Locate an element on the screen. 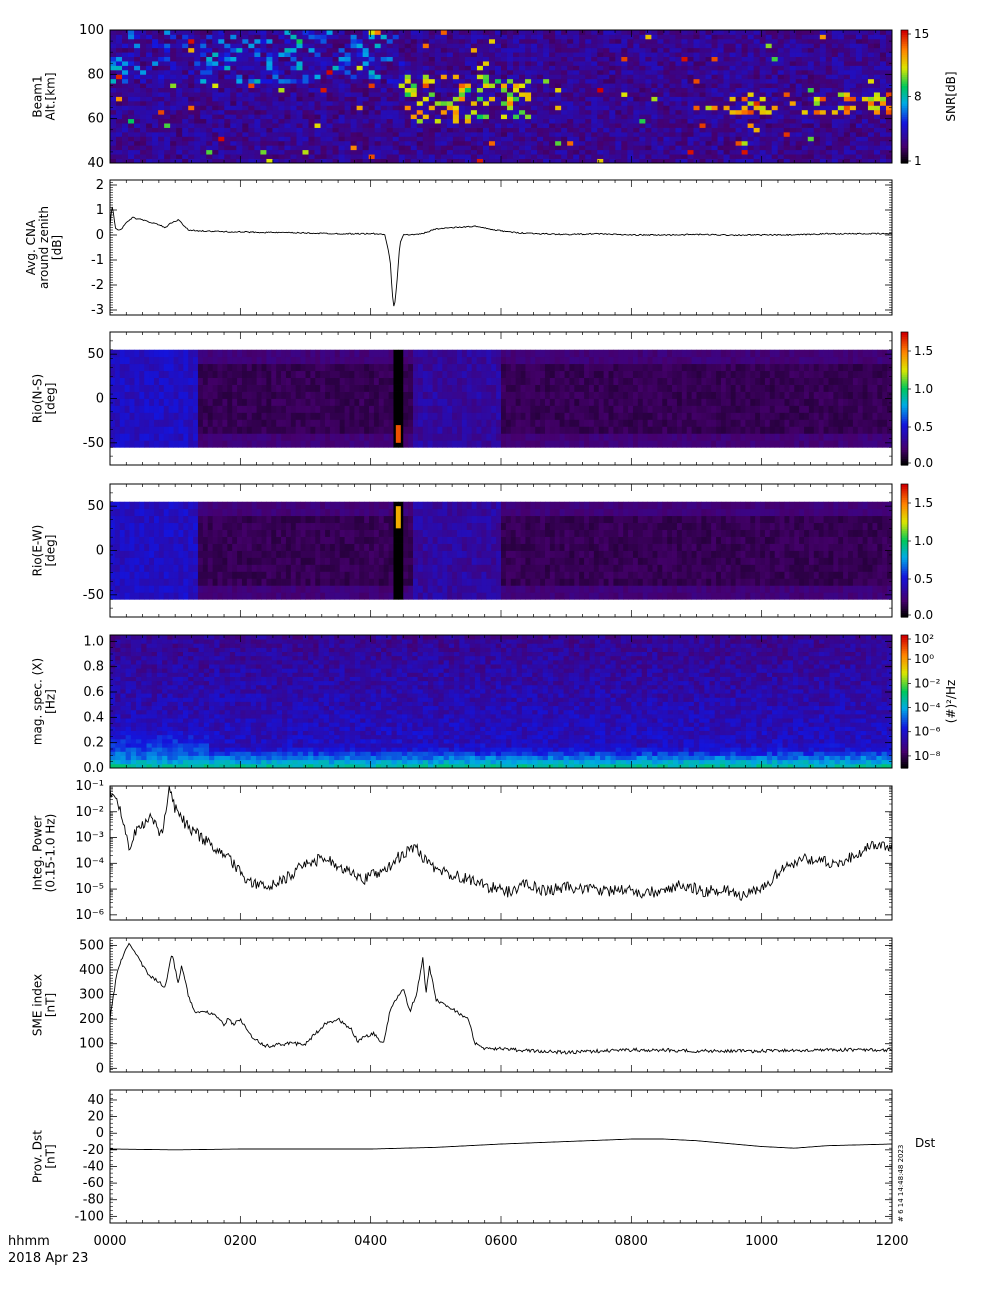 The width and height of the screenshot is (1000, 1300). y-axis-label: Avg. CNA is located at coordinates (31, 247).